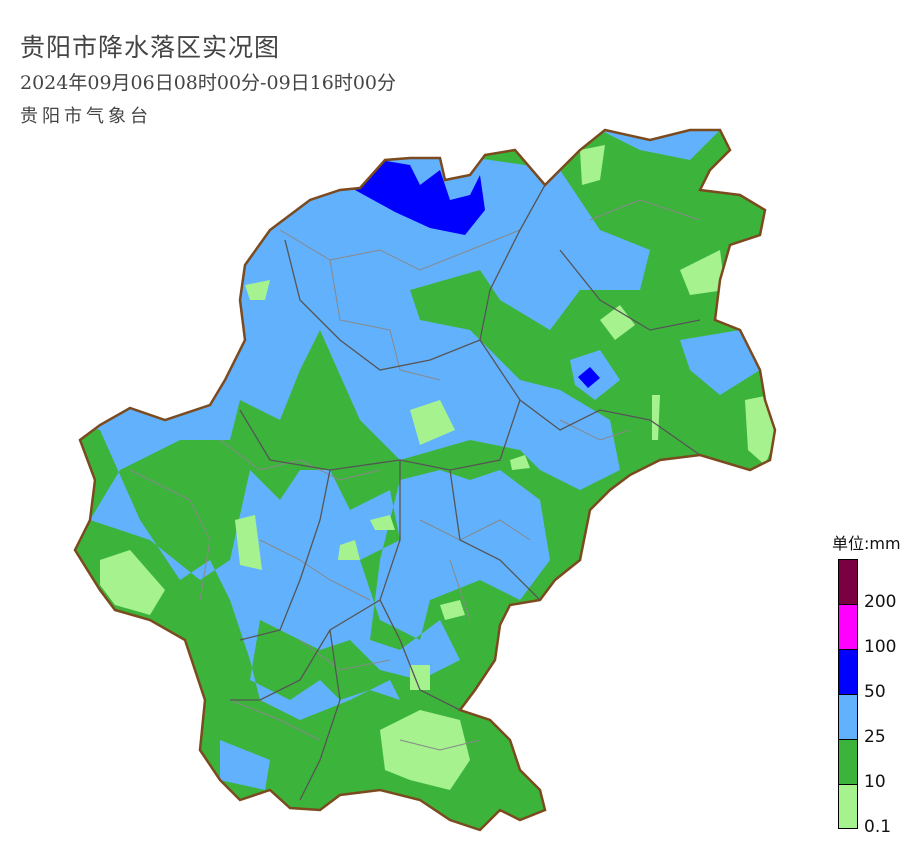 This screenshot has width=921, height=864. What do you see at coordinates (208, 83) in the screenshot?
I see `time-range: 2024年09月06日08时00分-09日16时00分` at bounding box center [208, 83].